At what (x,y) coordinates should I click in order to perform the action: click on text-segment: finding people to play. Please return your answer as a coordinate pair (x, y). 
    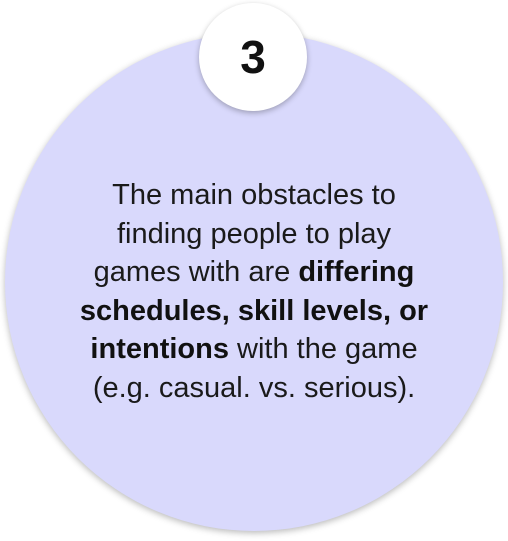
    Looking at the image, I should click on (254, 233).